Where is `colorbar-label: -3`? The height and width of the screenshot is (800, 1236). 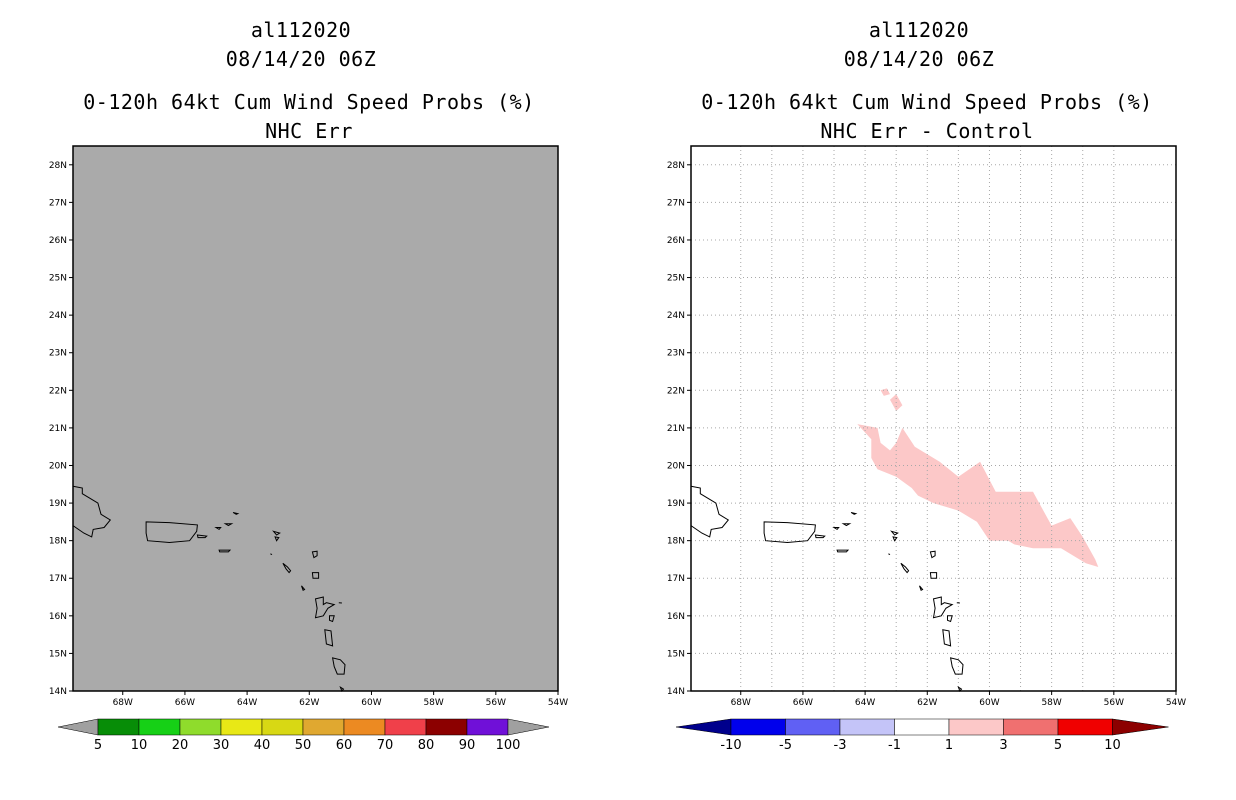 colorbar-label: -3 is located at coordinates (840, 745).